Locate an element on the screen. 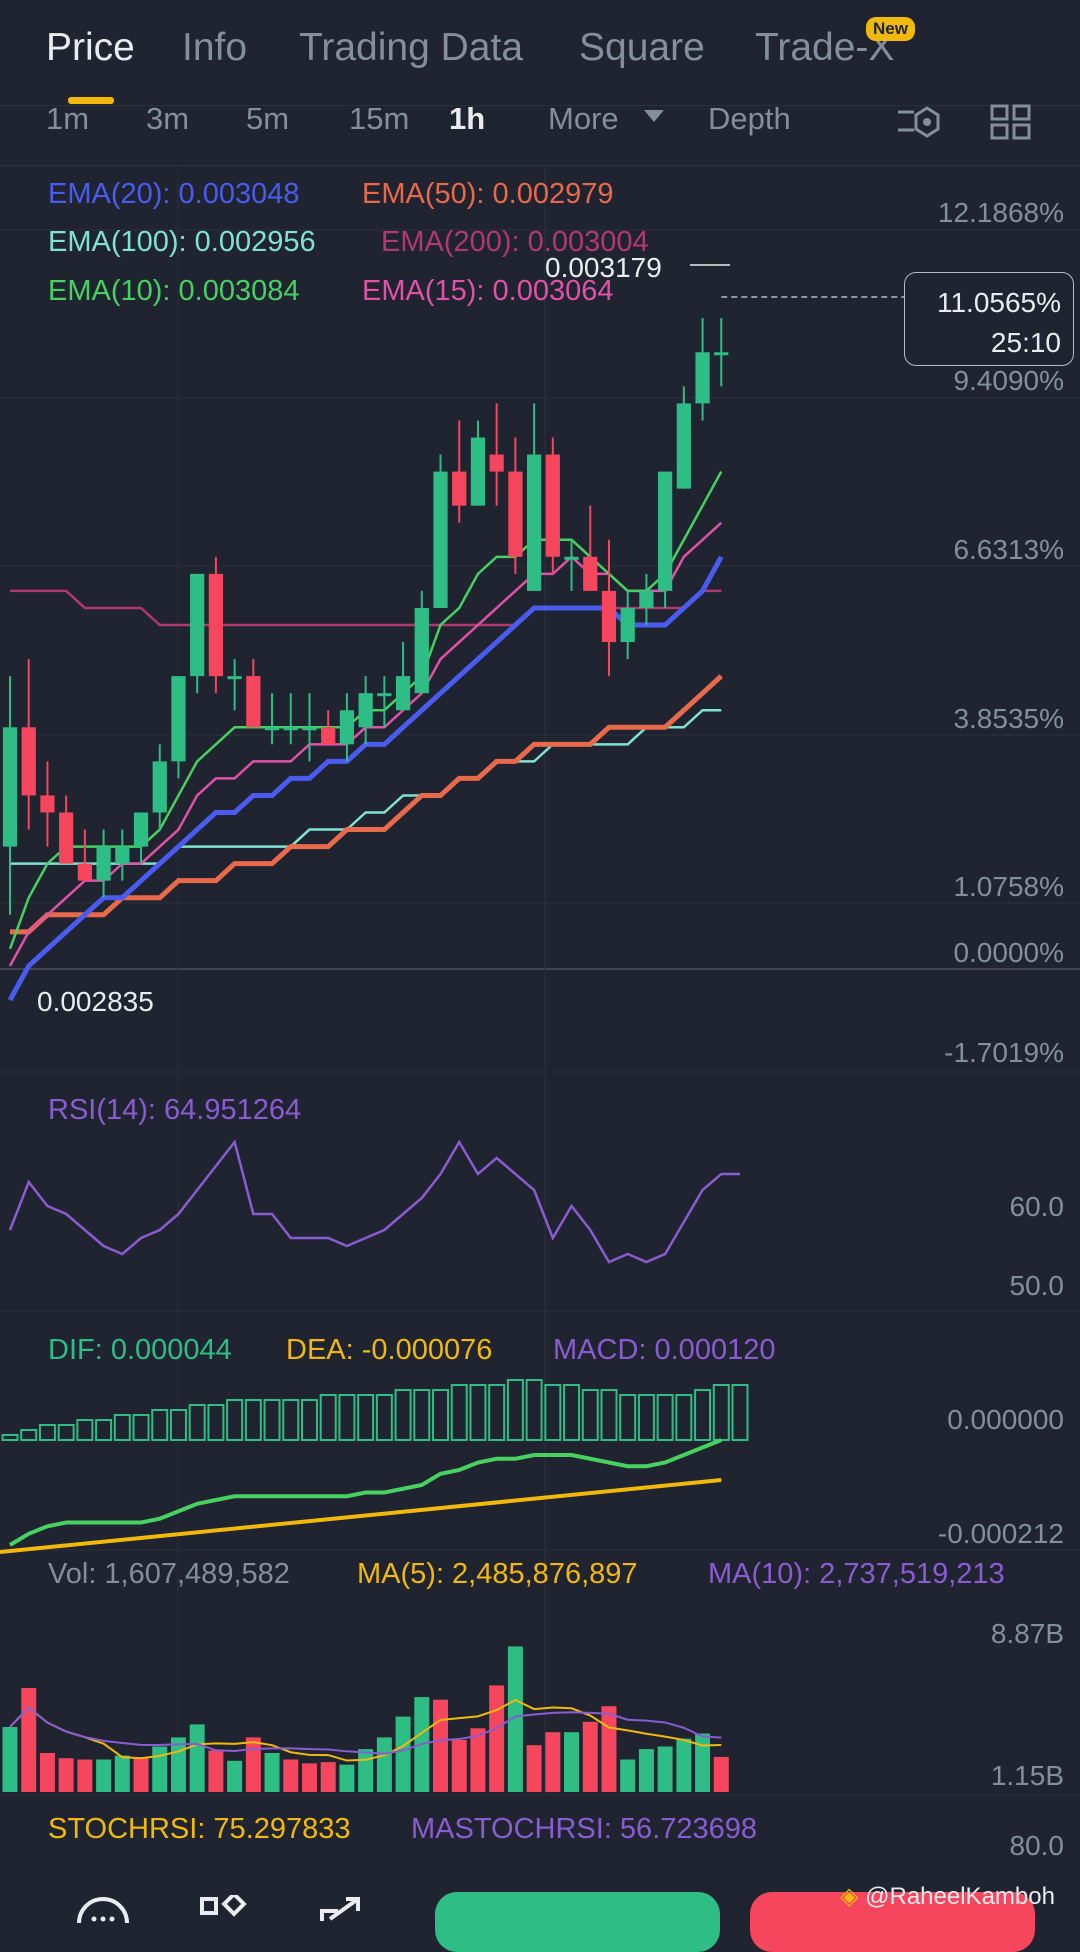 The image size is (1080, 1952). tab-price: Price is located at coordinates (90, 47).